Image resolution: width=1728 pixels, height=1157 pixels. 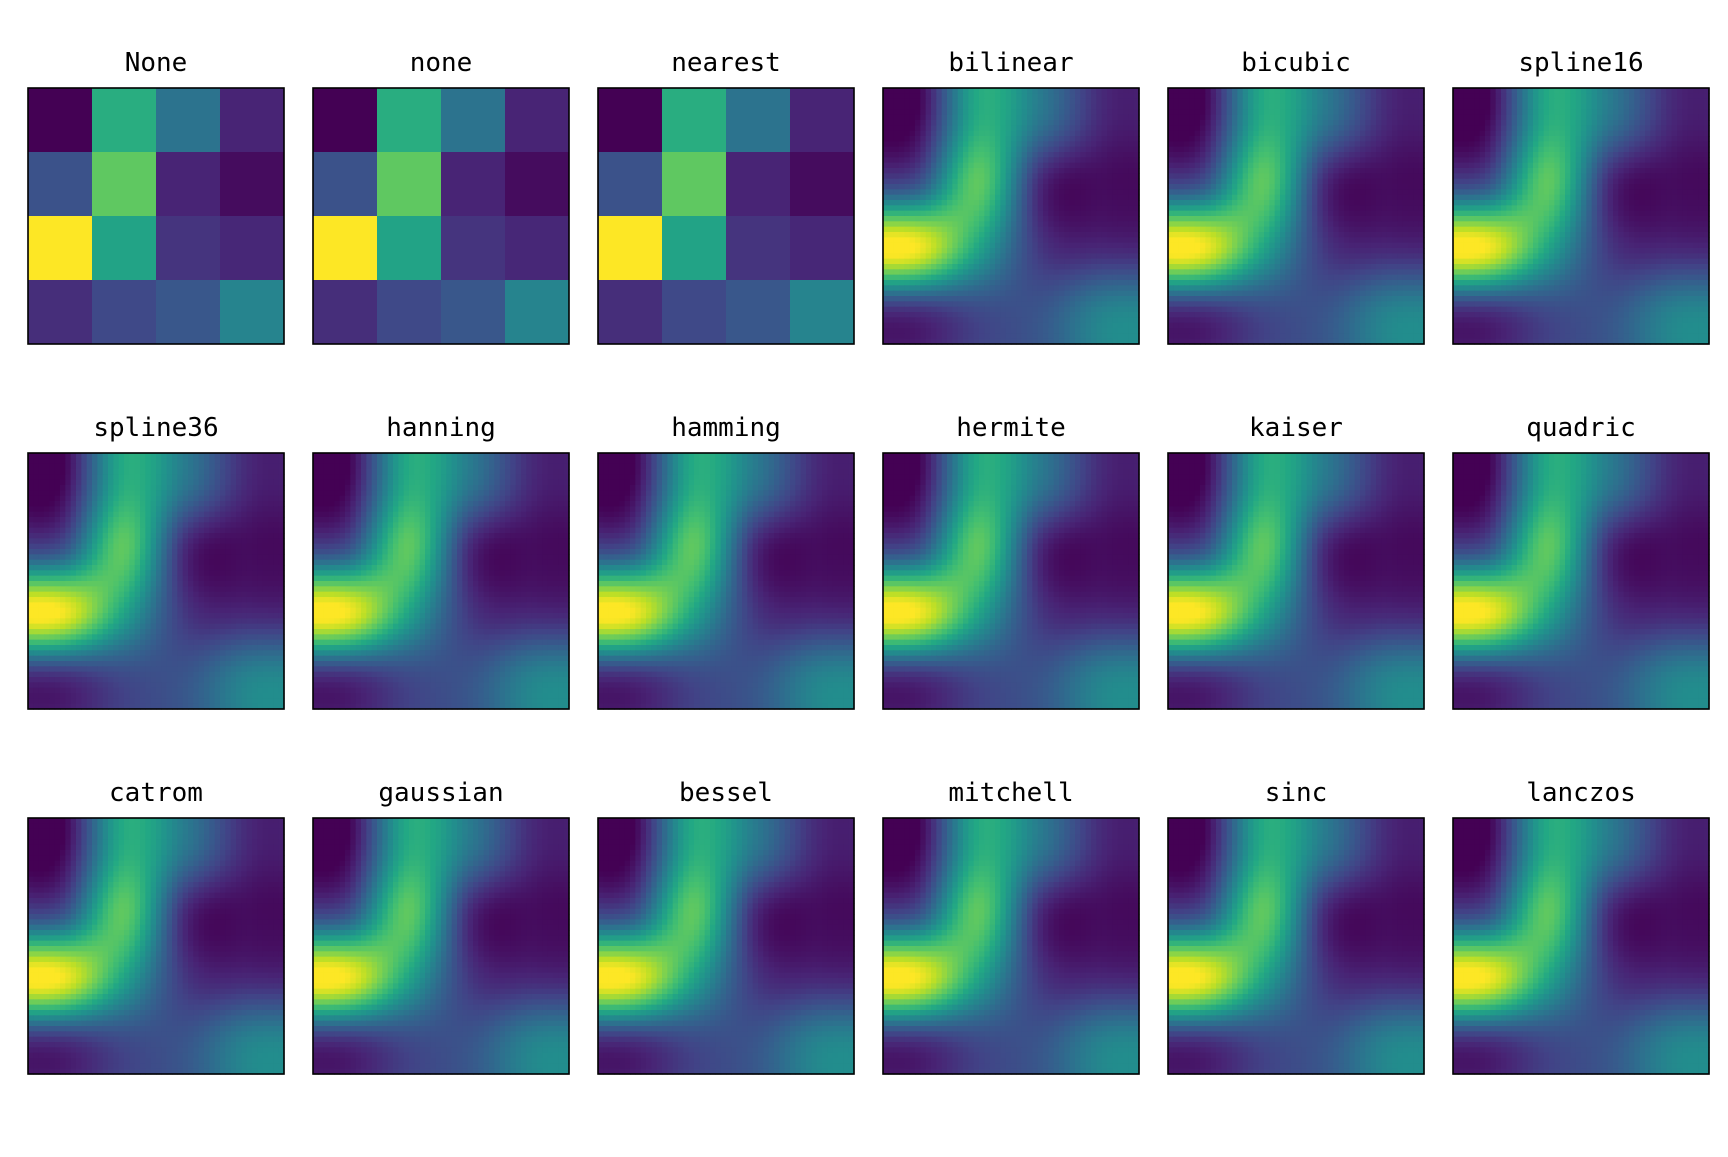 I want to click on panel-bicubic: bicubic, so click(x=1296, y=196).